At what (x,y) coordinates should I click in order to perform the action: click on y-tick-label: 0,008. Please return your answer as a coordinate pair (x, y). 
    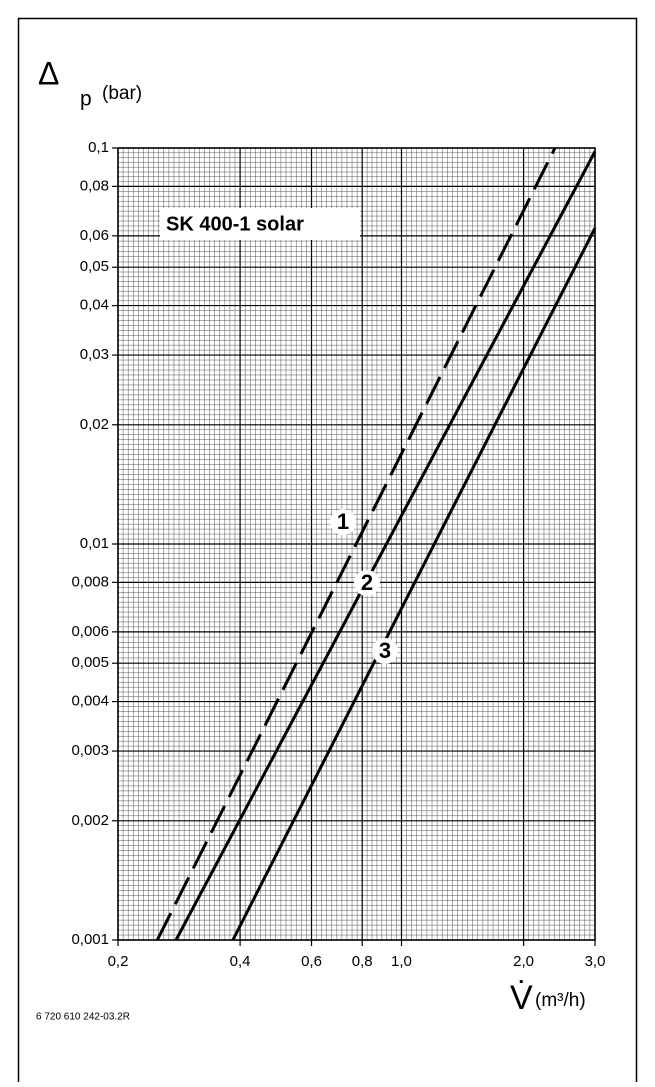
    Looking at the image, I should click on (90, 581).